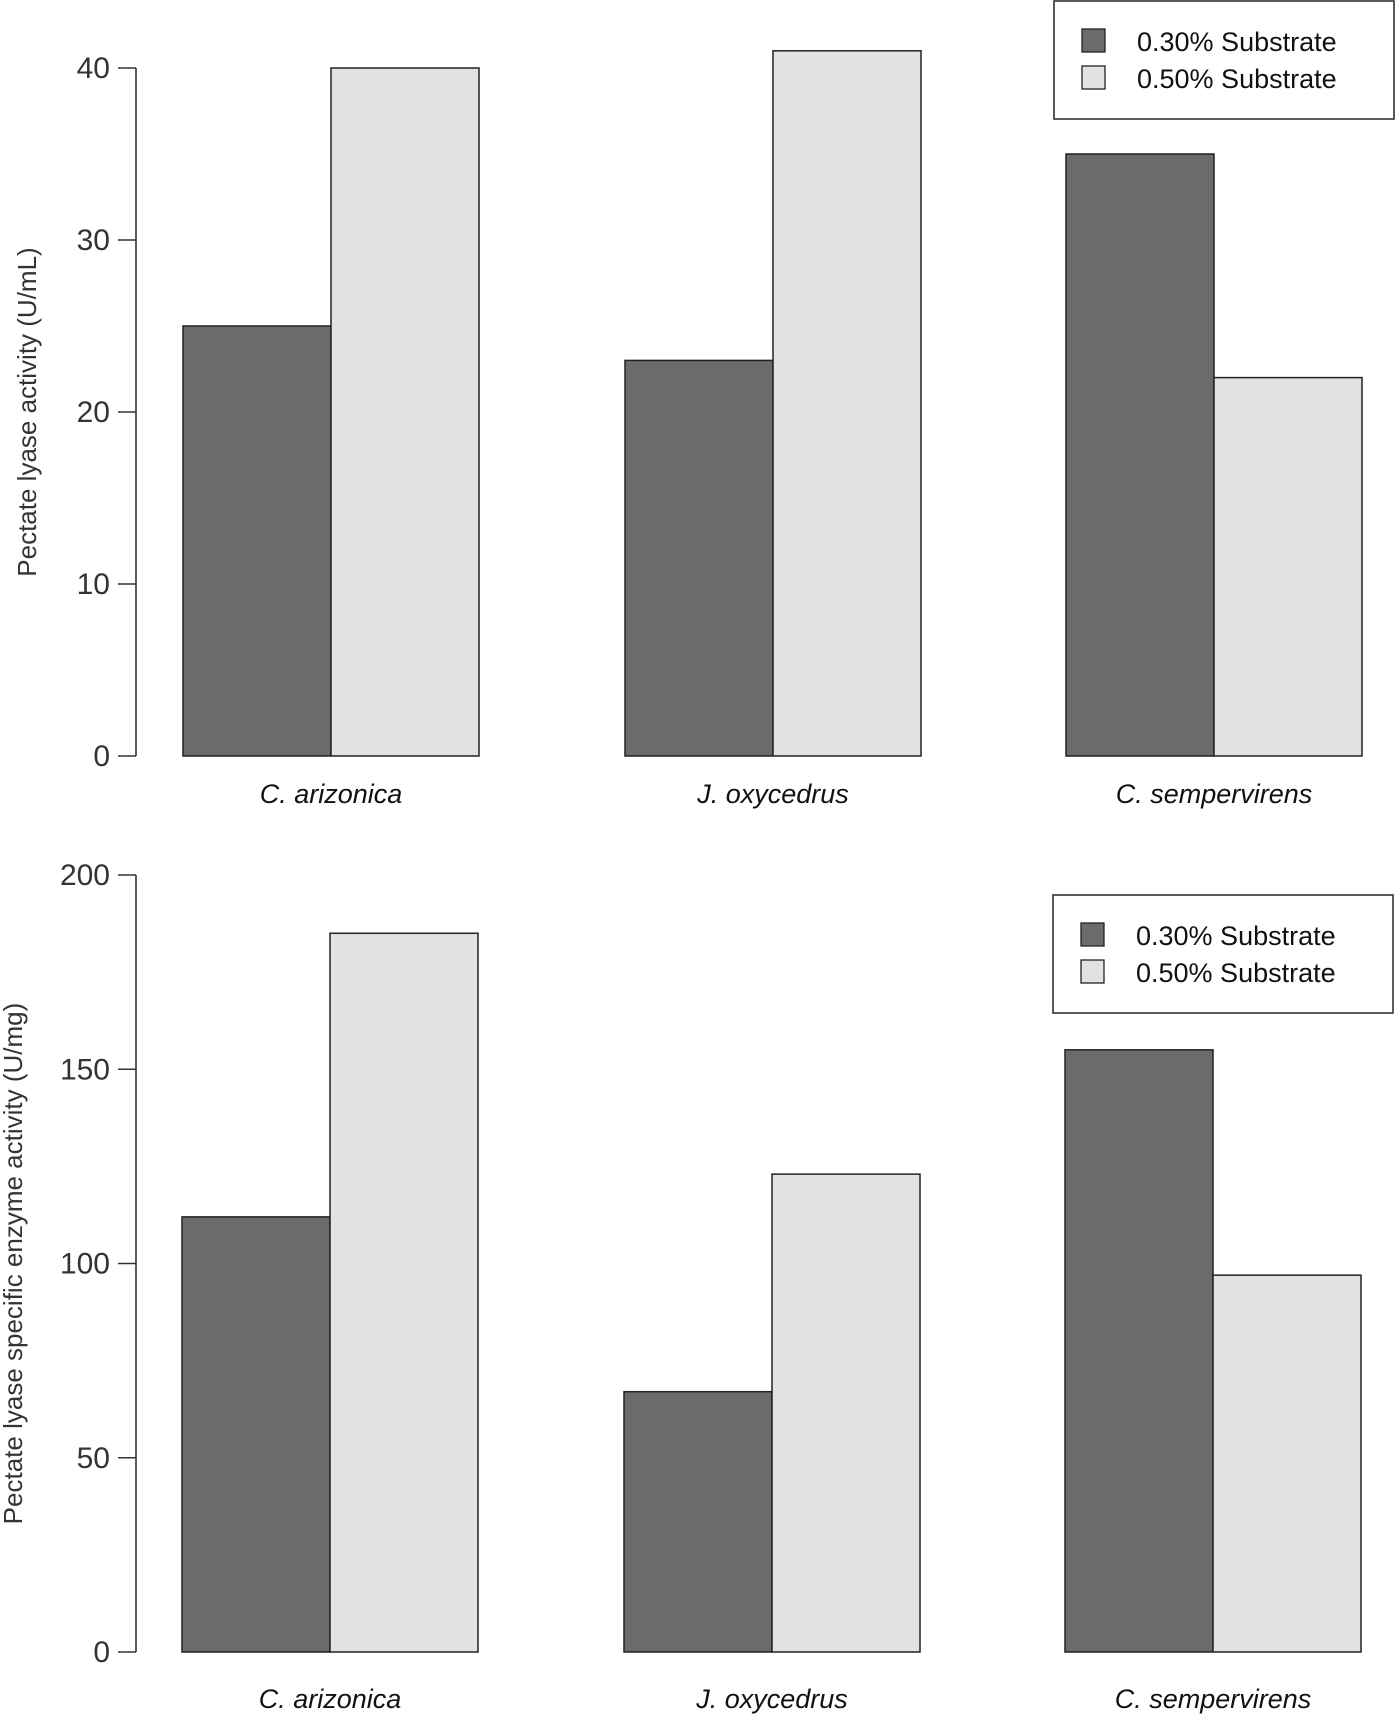 The image size is (1399, 1720). What do you see at coordinates (85, 876) in the screenshot?
I see `y-tick-label: 200` at bounding box center [85, 876].